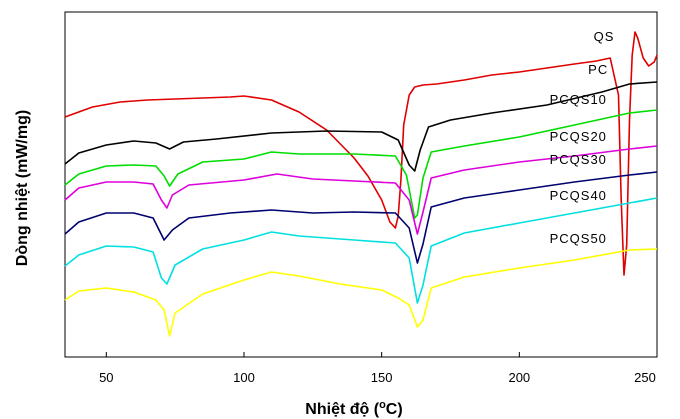 This screenshot has width=680, height=419. What do you see at coordinates (342, 409) in the screenshot?
I see `x-axis-title-main: Nhiệt độ (` at bounding box center [342, 409].